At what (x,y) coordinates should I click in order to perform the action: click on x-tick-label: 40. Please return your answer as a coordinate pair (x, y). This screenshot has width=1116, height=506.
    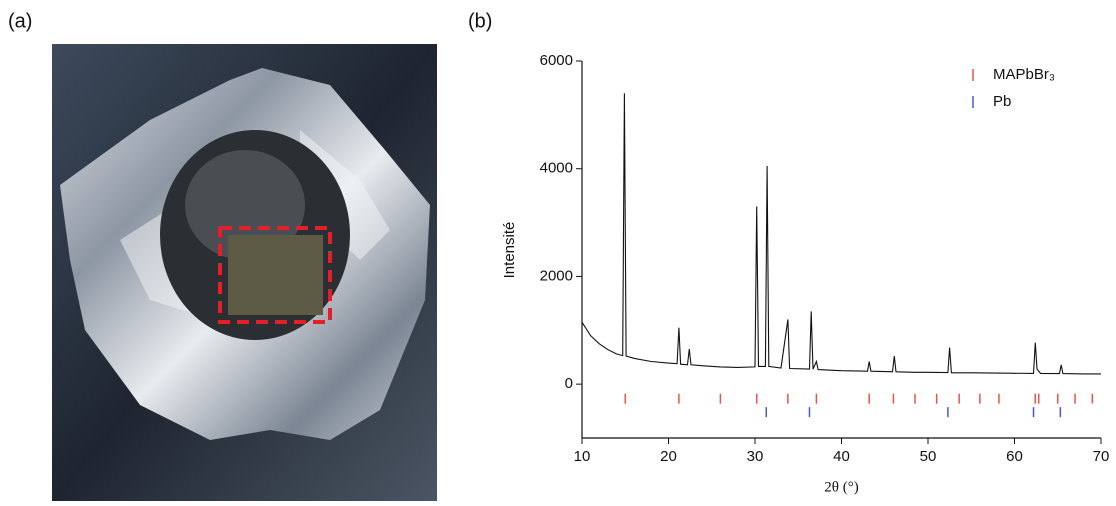
    Looking at the image, I should click on (841, 456).